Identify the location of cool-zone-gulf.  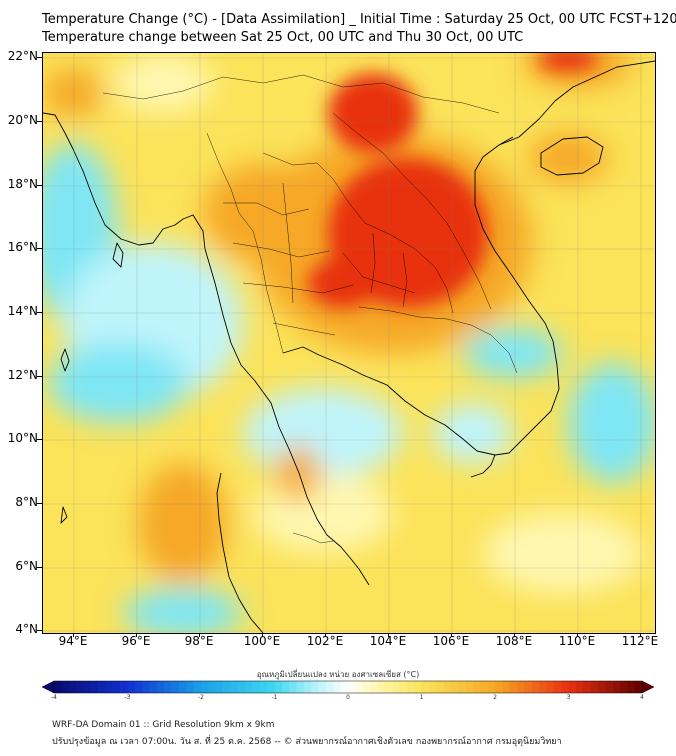
(323, 433).